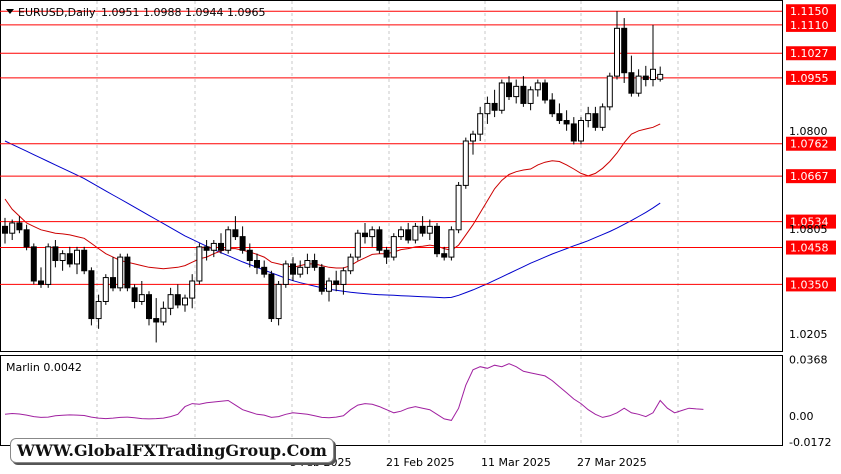 This screenshot has height=474, width=841. What do you see at coordinates (809, 25) in the screenshot?
I see `level-label: 1.1110` at bounding box center [809, 25].